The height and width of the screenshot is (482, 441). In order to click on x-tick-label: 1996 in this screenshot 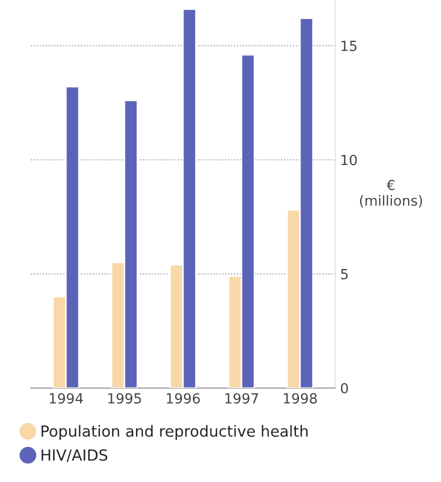, I will do `click(183, 398)`.